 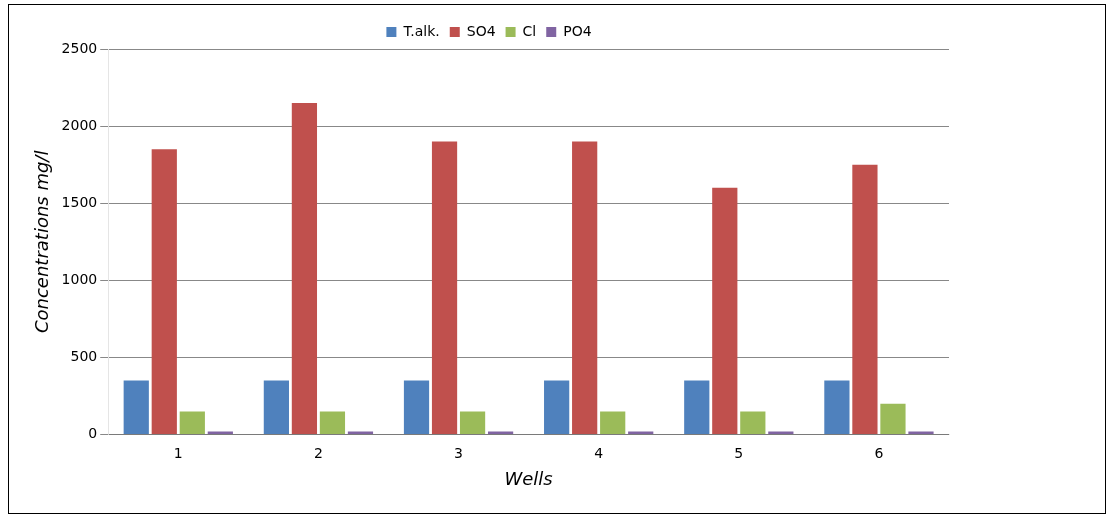 What do you see at coordinates (599, 452) in the screenshot?
I see `x-tick-label: 4` at bounding box center [599, 452].